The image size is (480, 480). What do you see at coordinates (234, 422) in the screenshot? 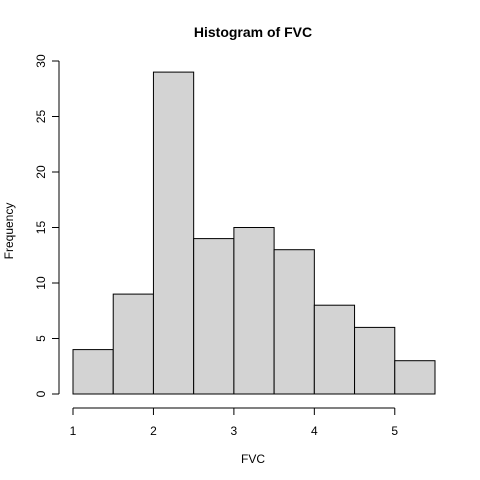
I see `x-axis: 1 2 3 4 5` at bounding box center [234, 422].